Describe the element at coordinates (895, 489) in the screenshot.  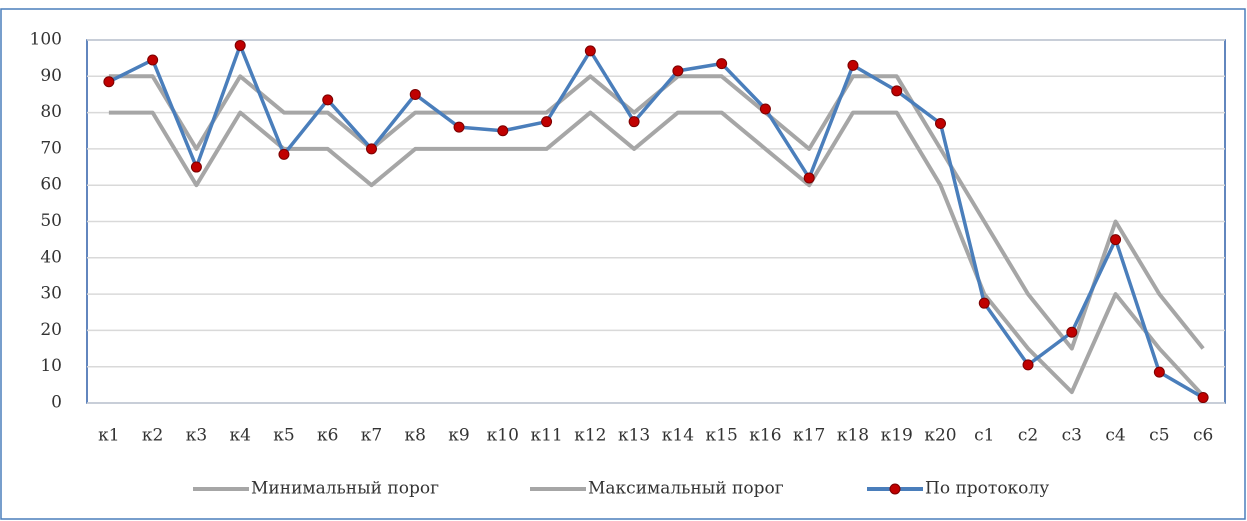
I see `legend-marker` at that location.